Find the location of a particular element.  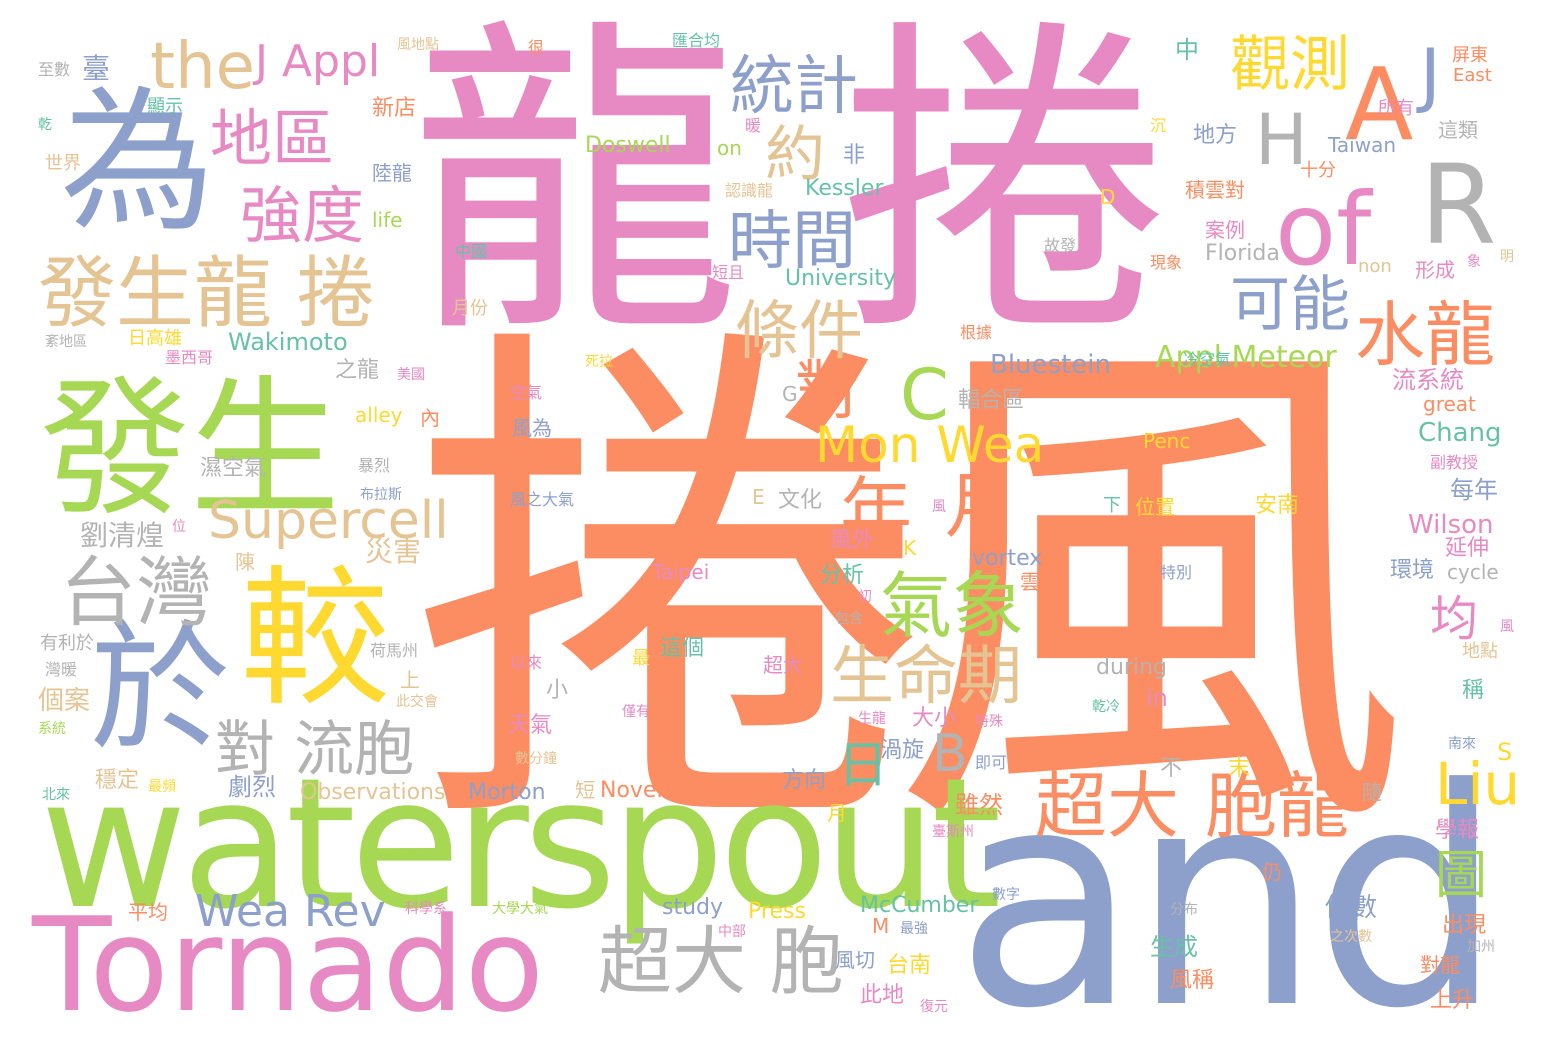

word-jinyou: 僅有 is located at coordinates (636, 712).